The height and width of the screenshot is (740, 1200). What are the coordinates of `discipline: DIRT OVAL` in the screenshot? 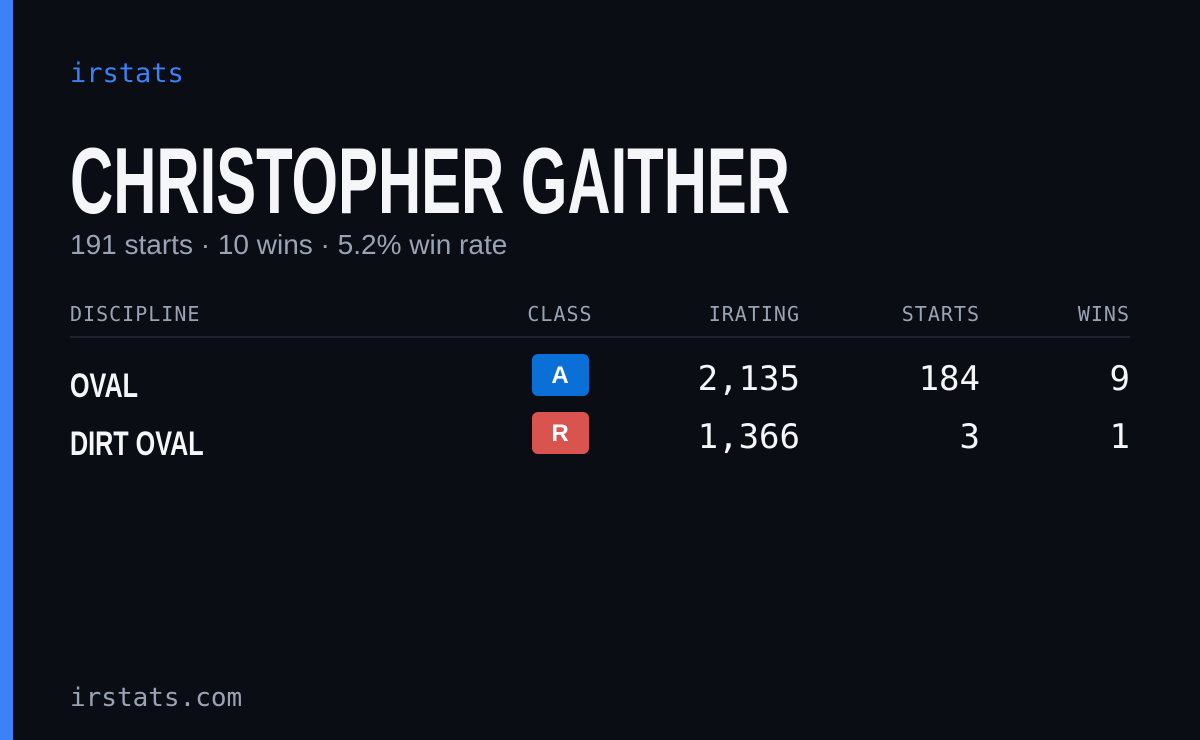 It's located at (137, 444).